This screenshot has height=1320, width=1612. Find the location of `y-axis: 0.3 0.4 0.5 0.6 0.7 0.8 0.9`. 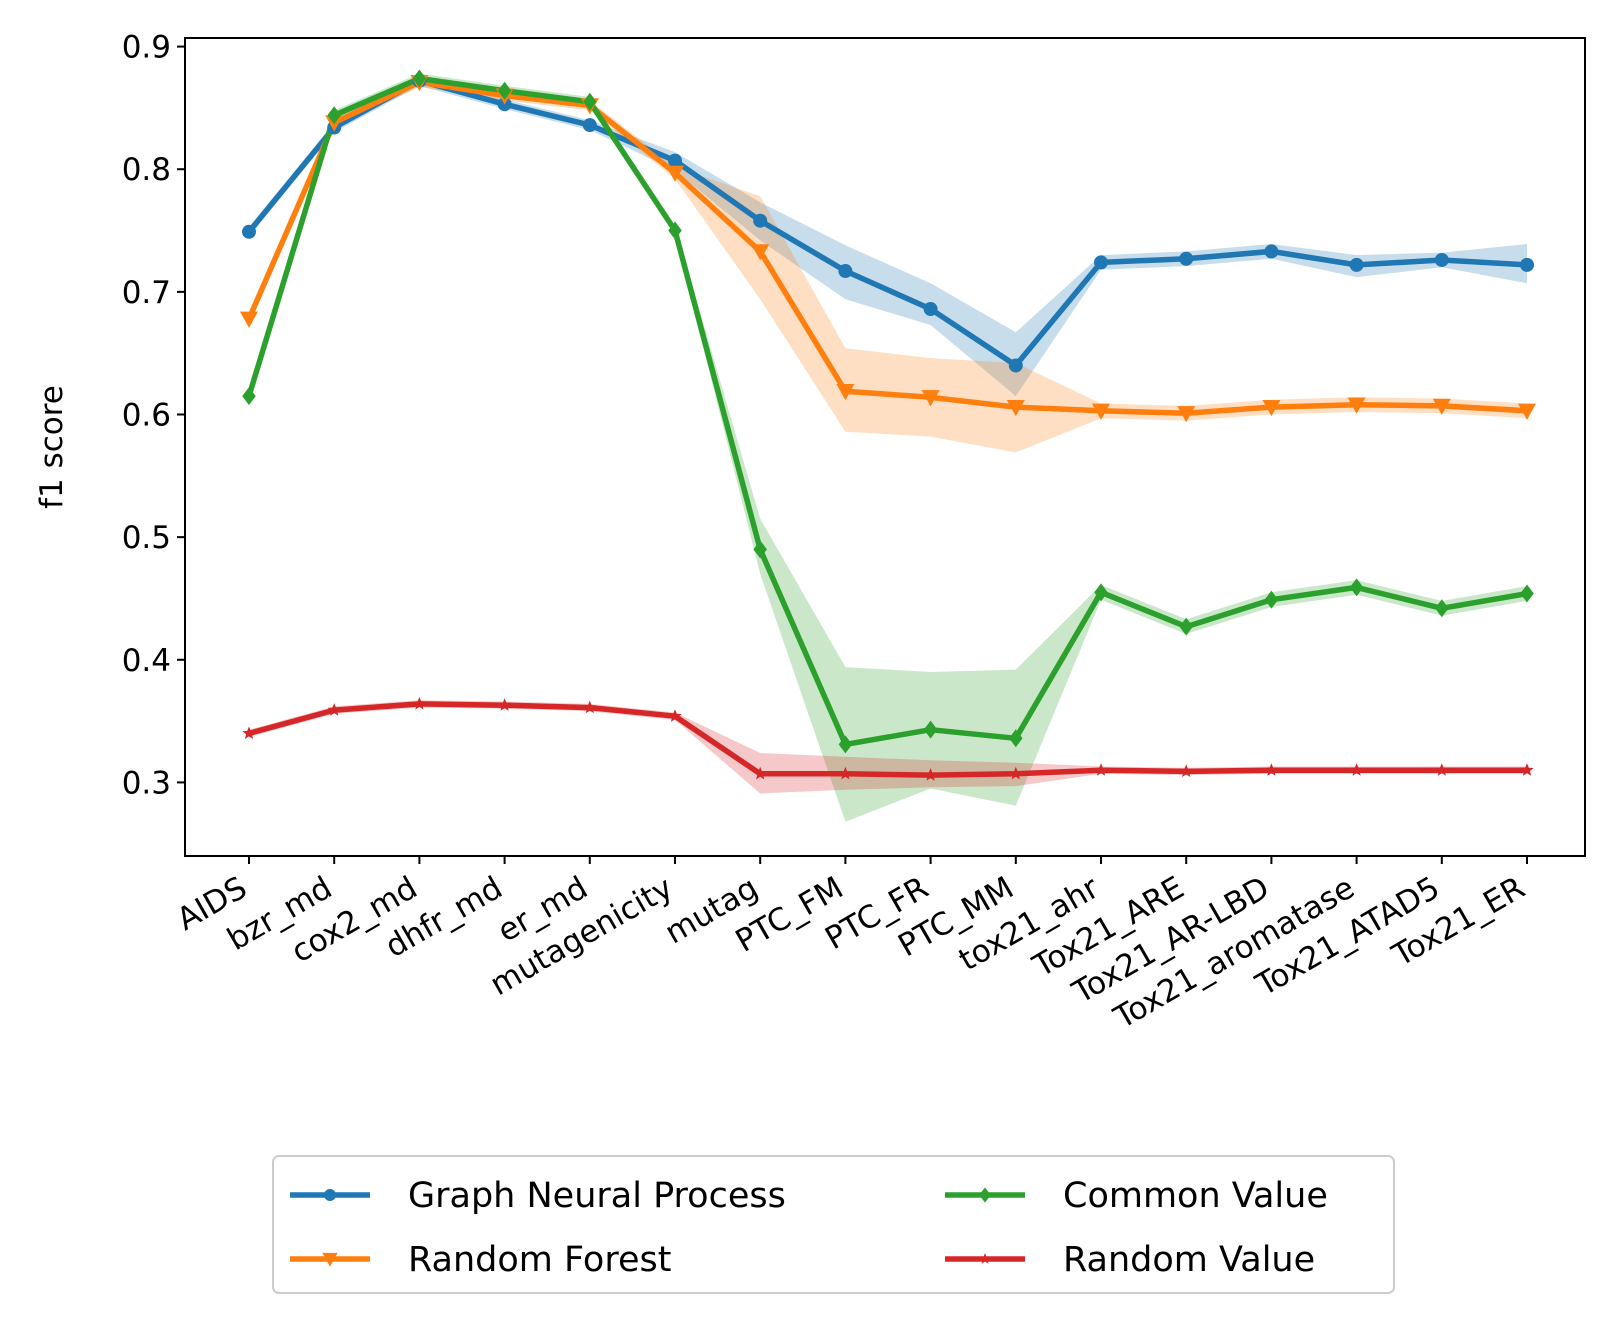

y-axis: 0.3 0.4 0.5 0.6 0.7 0.8 0.9 is located at coordinates (153, 415).